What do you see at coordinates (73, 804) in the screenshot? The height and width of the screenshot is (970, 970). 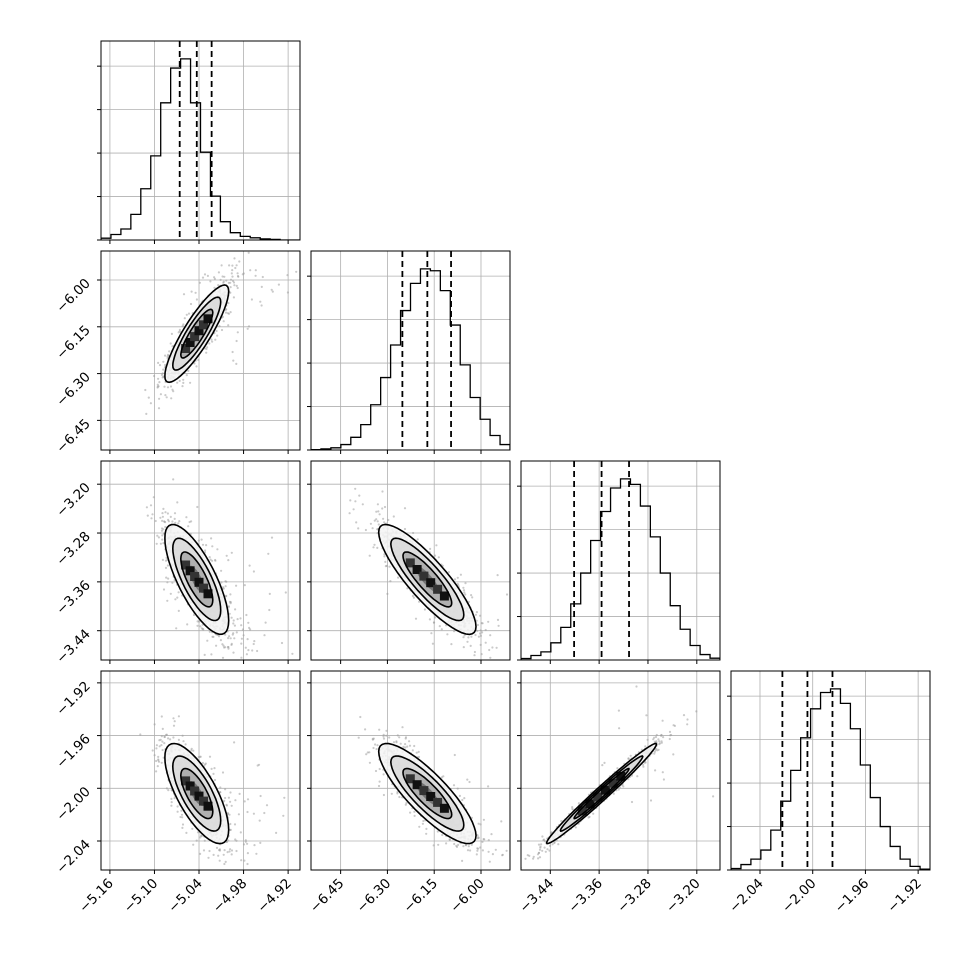 I see `y-tick-label: −2.00` at bounding box center [73, 804].